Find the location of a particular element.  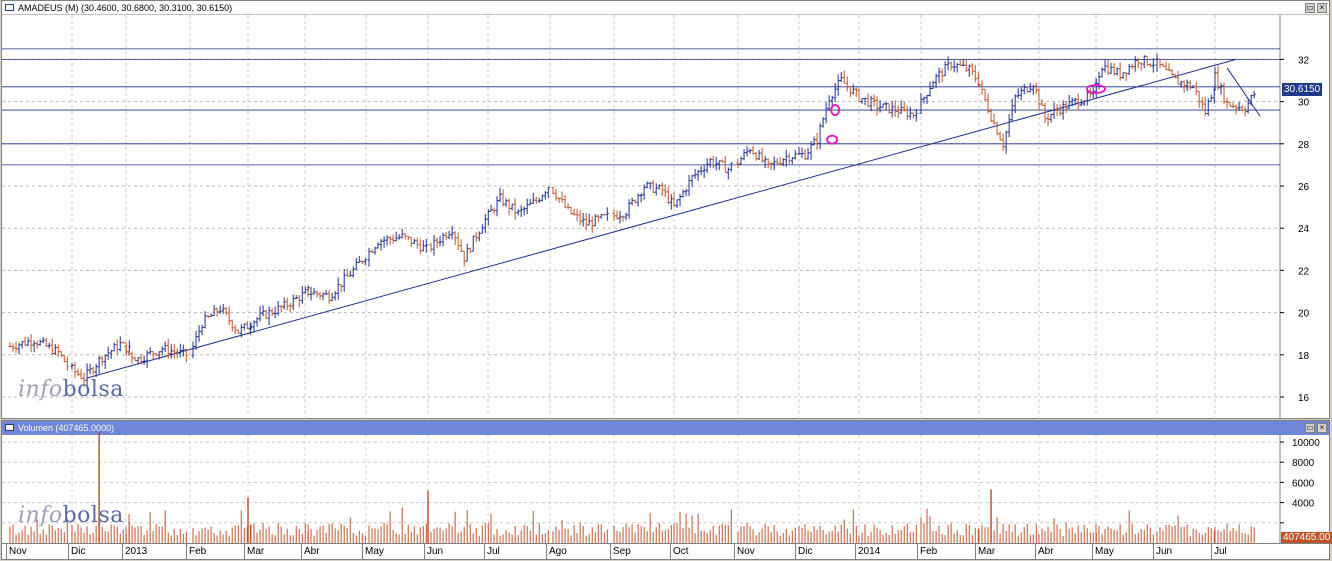

price-tick-label: 26 is located at coordinates (1304, 187).